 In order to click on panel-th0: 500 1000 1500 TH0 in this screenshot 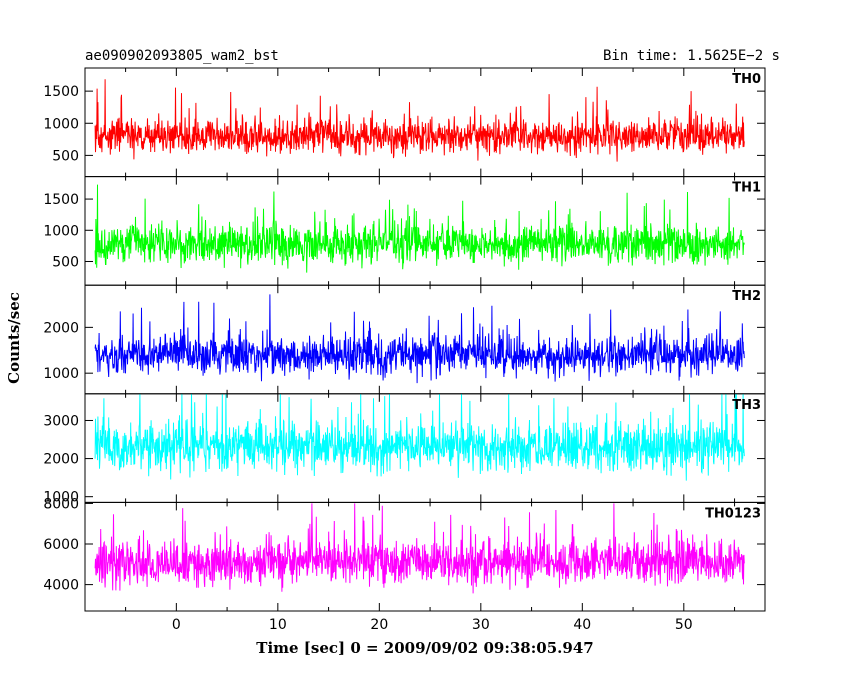, I will do `click(404, 122)`.